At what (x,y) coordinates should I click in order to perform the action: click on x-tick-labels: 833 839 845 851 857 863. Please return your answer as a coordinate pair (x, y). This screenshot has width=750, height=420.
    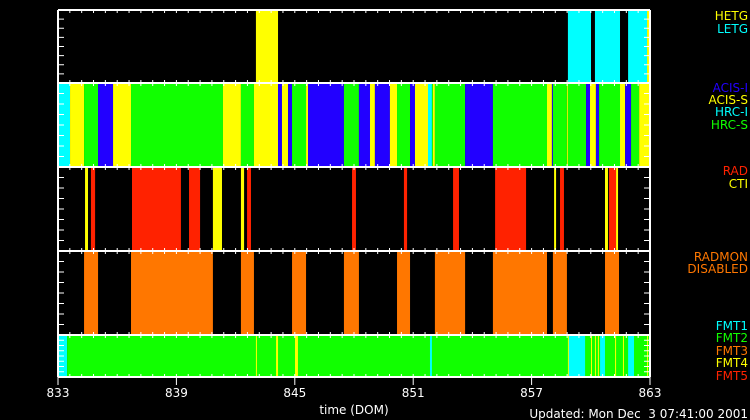
    Looking at the image, I should click on (354, 393).